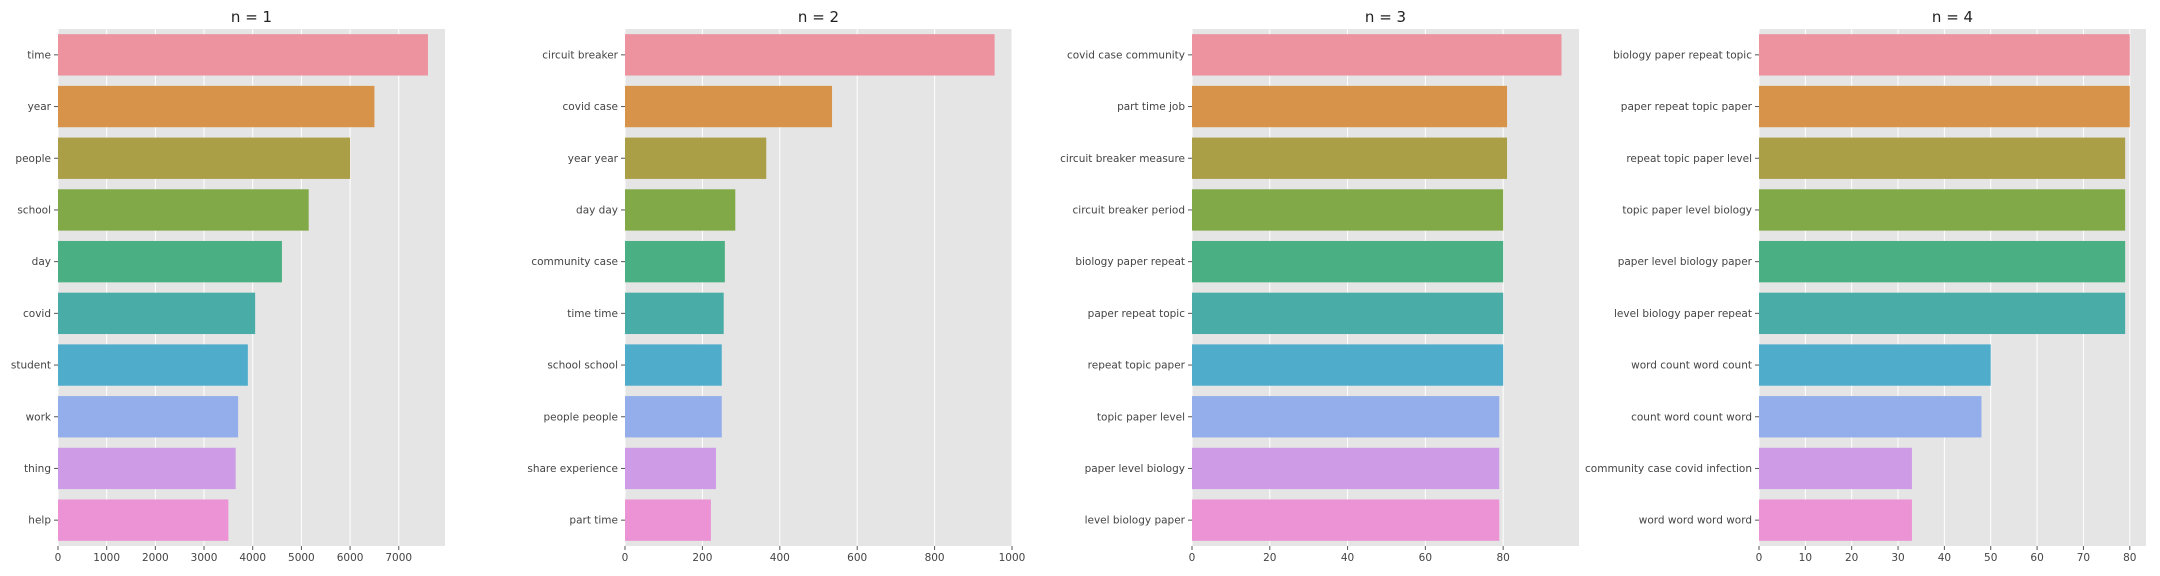  I want to click on category-label: people, so click(33, 159).